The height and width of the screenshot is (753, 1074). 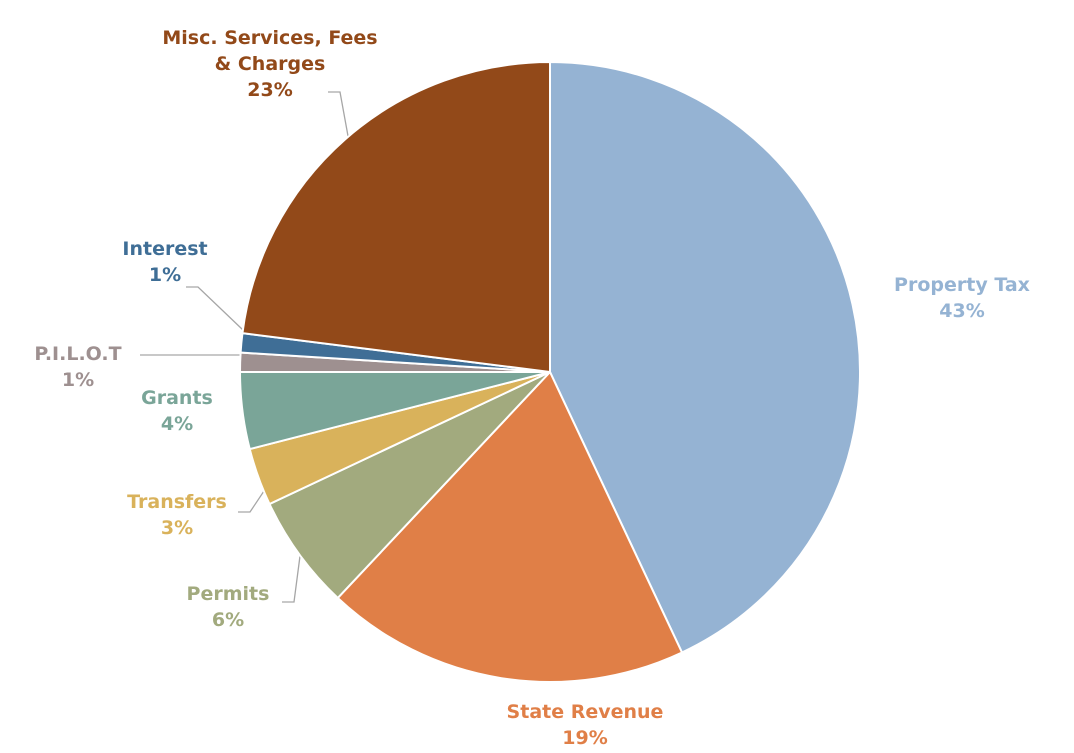 What do you see at coordinates (270, 90) in the screenshot?
I see `value-label: 23%` at bounding box center [270, 90].